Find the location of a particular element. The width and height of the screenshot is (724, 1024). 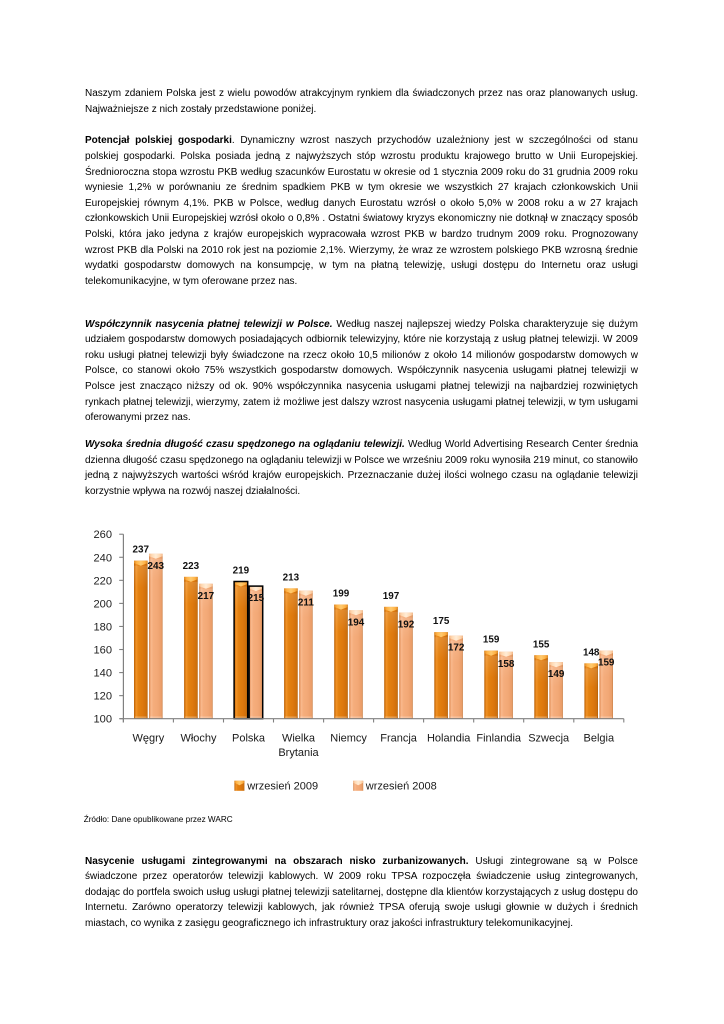

svg-text: 197 is located at coordinates (391, 596).